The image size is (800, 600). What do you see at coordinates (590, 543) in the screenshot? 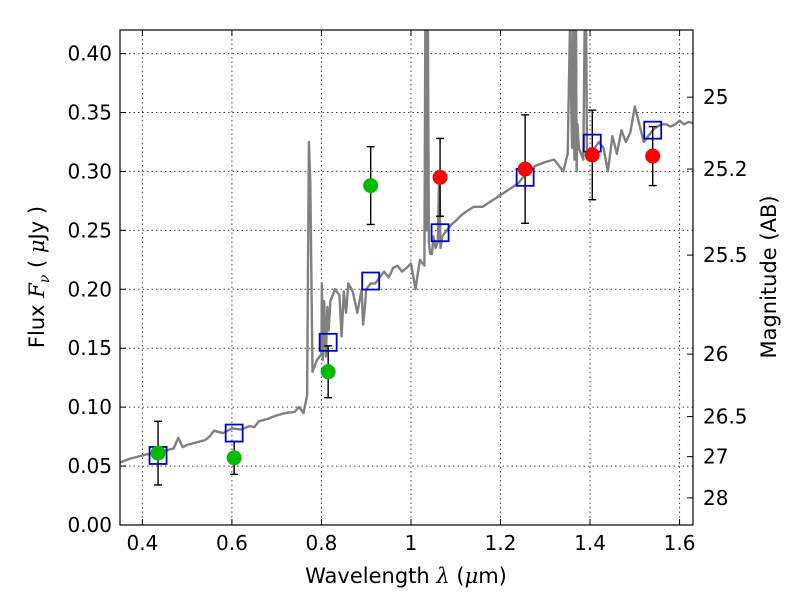
I see `x-tick-label: 1.4` at bounding box center [590, 543].